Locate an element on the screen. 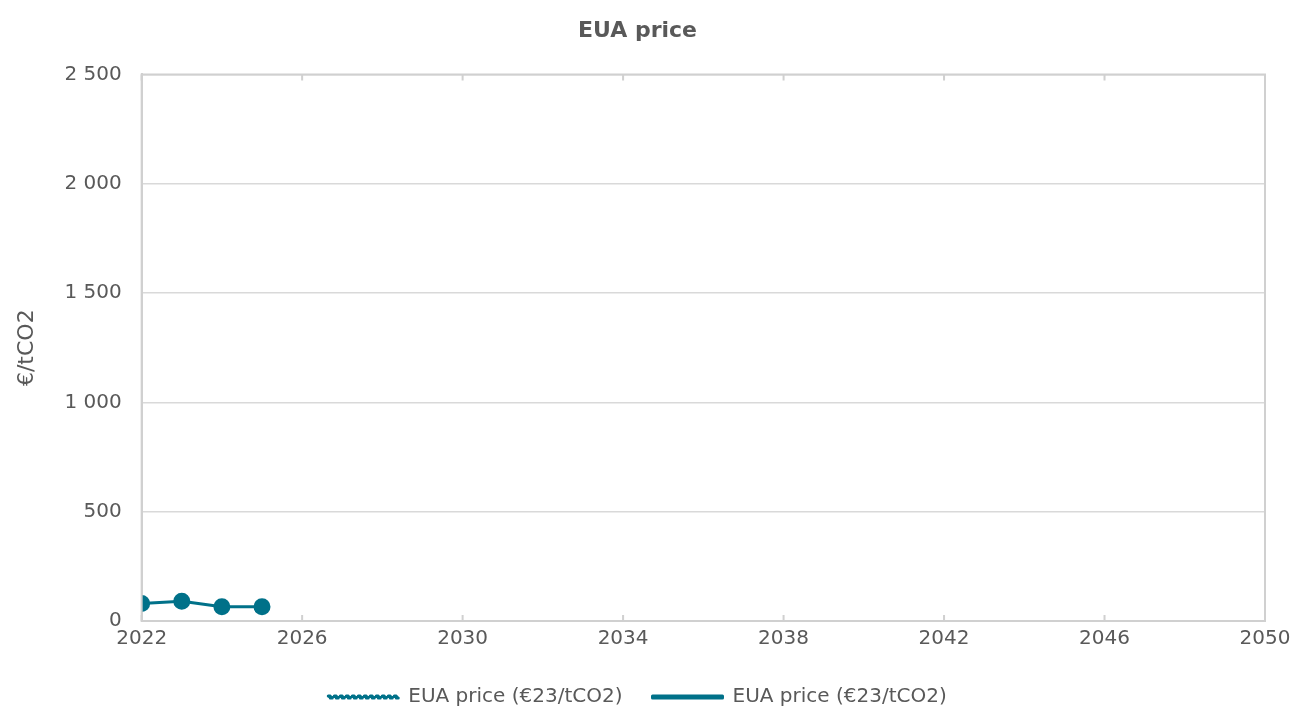 Image resolution: width=1300 pixels, height=722 pixels. x-tick-label: 2026 is located at coordinates (302, 637).